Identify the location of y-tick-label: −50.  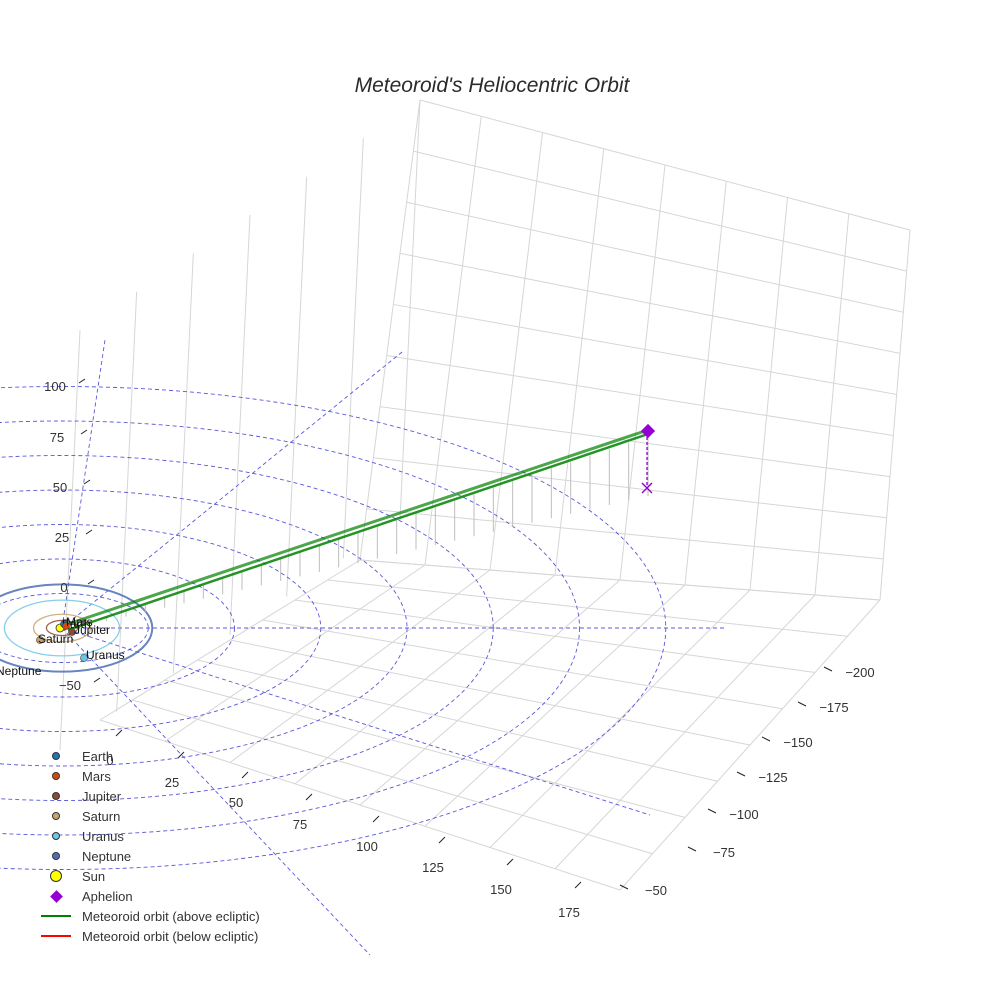
(656, 890).